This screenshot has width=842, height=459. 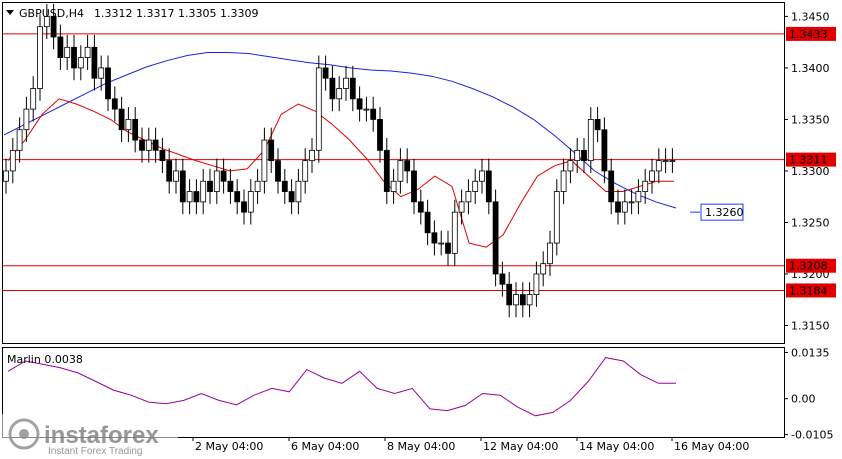 I want to click on time-tick-label: 8 May 04:00, so click(x=421, y=446).